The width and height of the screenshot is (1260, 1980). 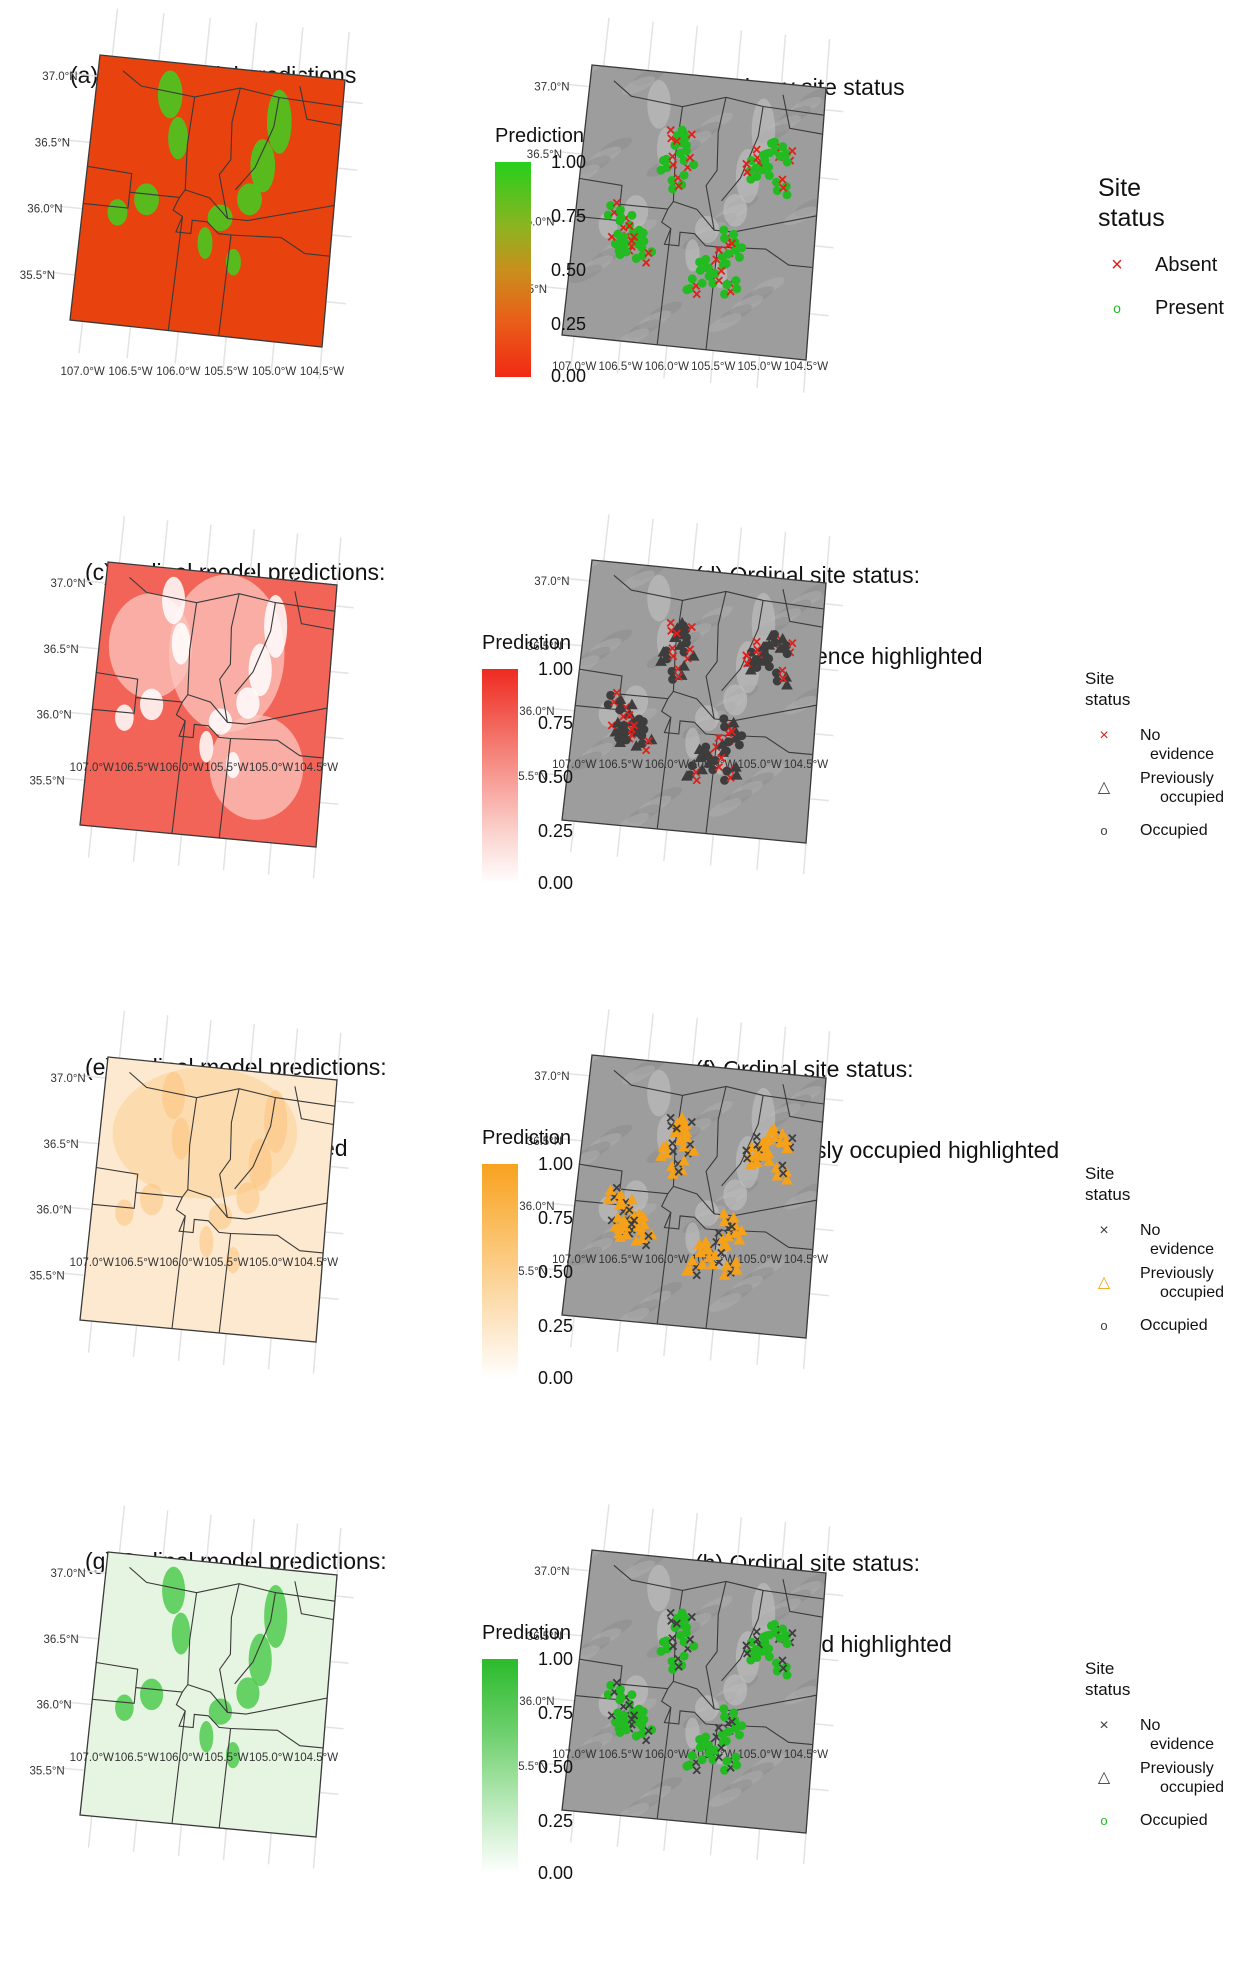 I want to click on site-legend-title-line2: status, so click(x=1108, y=699).